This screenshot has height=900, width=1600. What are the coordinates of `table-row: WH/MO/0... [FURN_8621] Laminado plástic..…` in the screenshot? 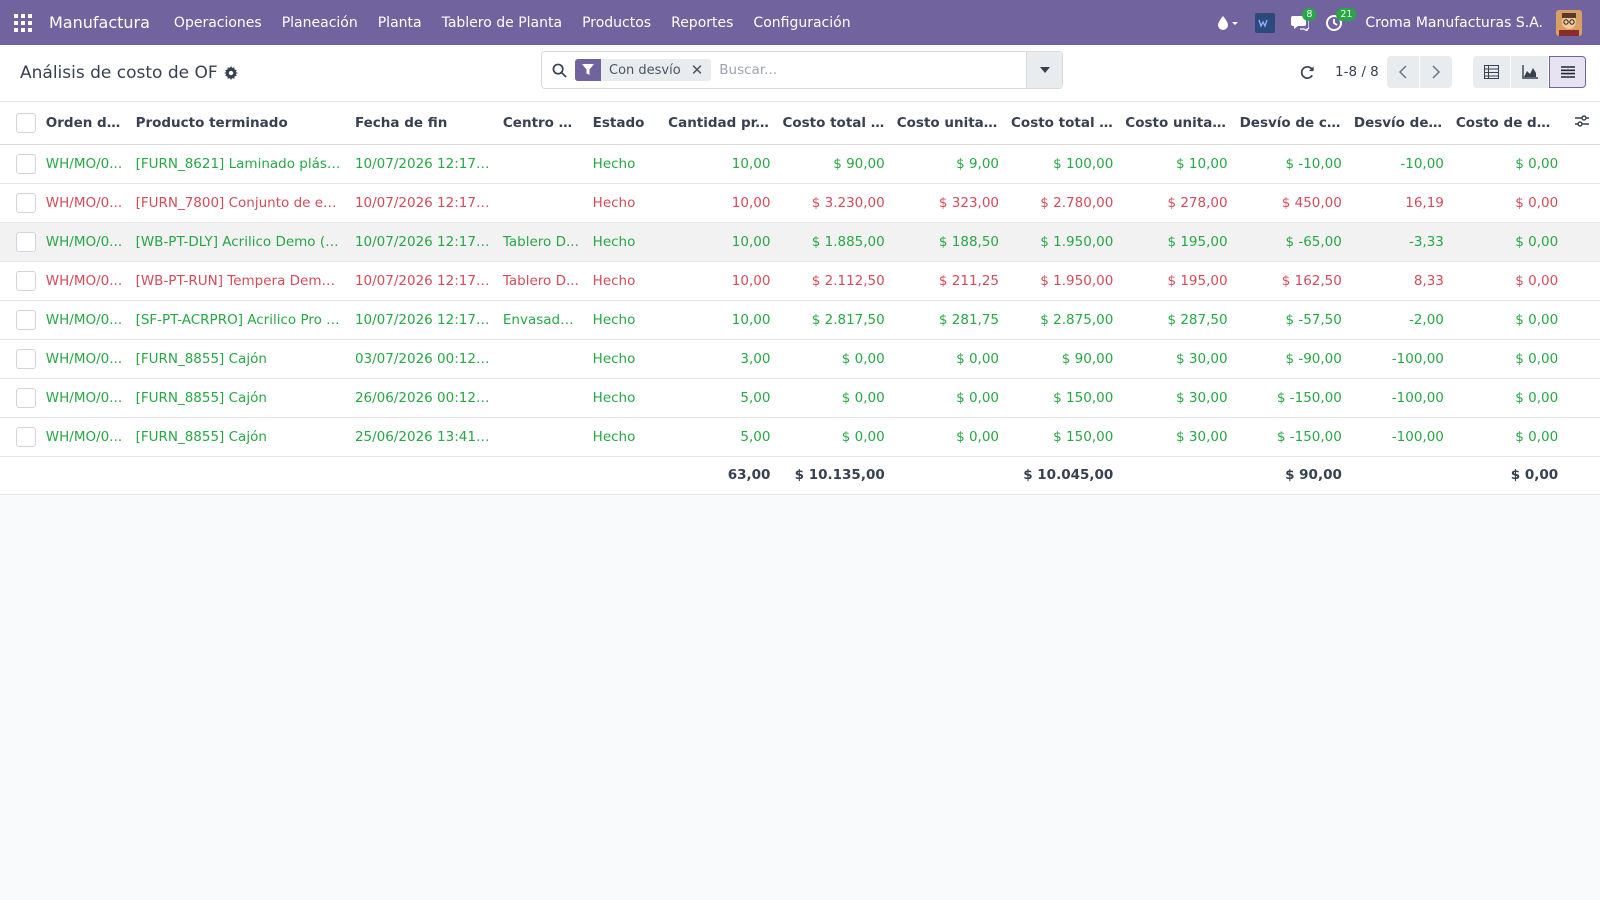 It's located at (800, 164).